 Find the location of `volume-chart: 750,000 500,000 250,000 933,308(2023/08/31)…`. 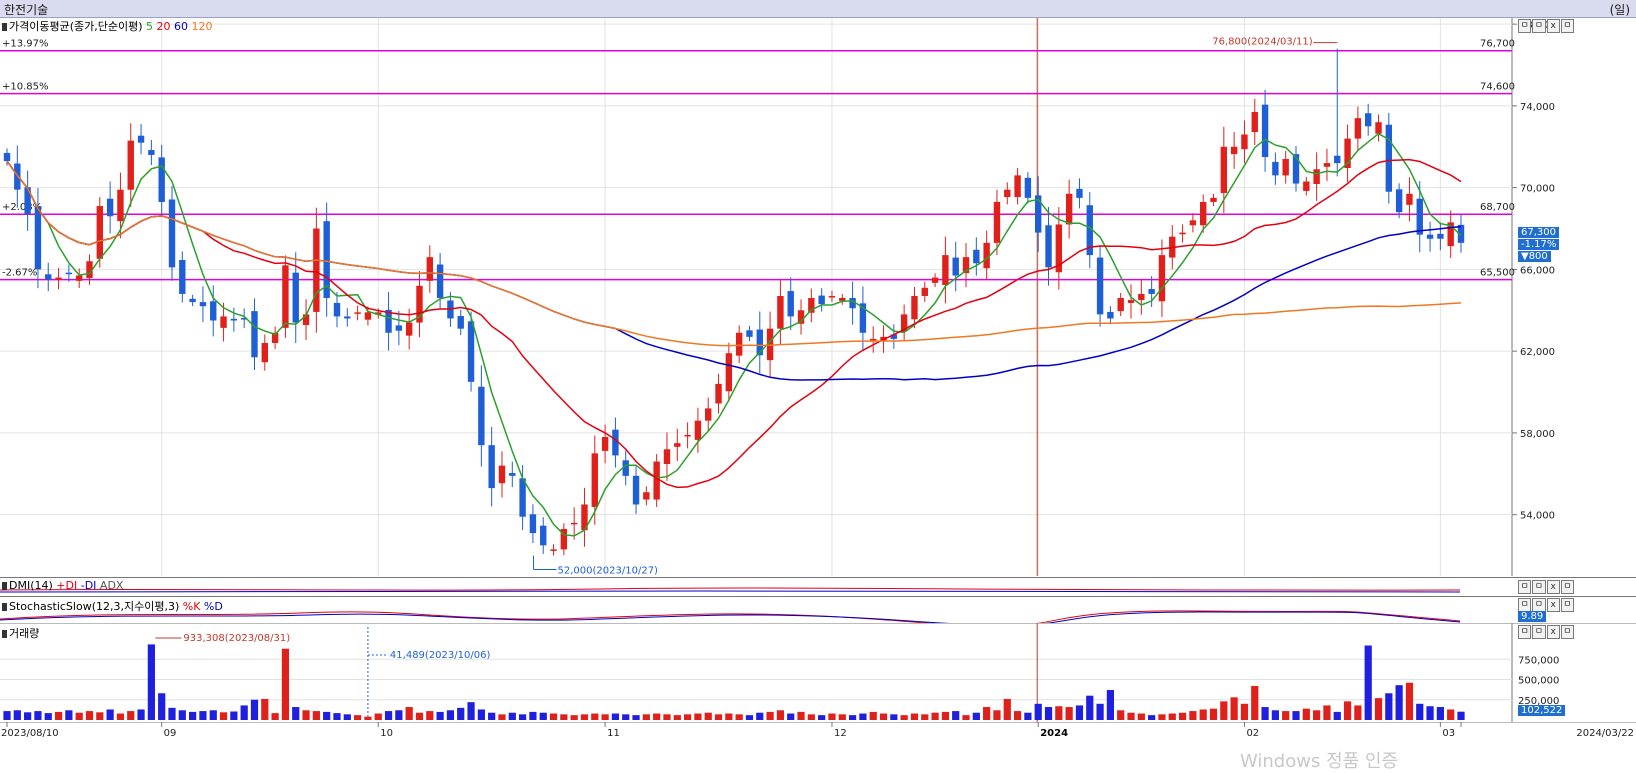

volume-chart: 750,000 500,000 250,000 933,308(2023/08/31)… is located at coordinates (818, 672).